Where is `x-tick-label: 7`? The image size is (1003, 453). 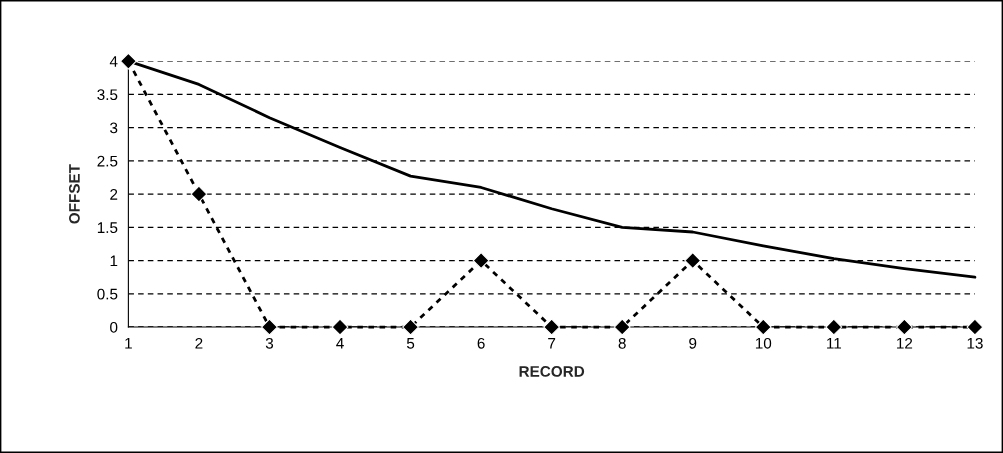
x-tick-label: 7 is located at coordinates (552, 343).